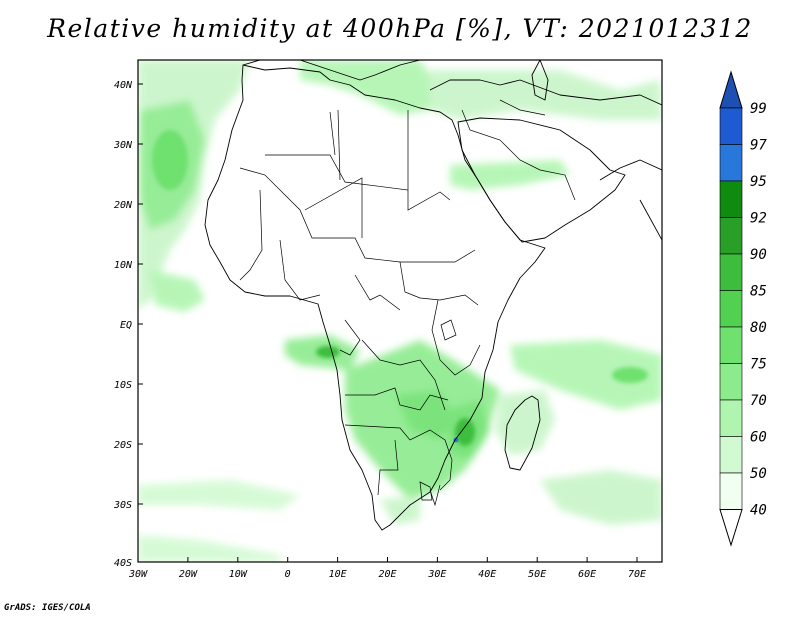  Describe the element at coordinates (758, 182) in the screenshot. I see `colorbar-label: 95` at that location.